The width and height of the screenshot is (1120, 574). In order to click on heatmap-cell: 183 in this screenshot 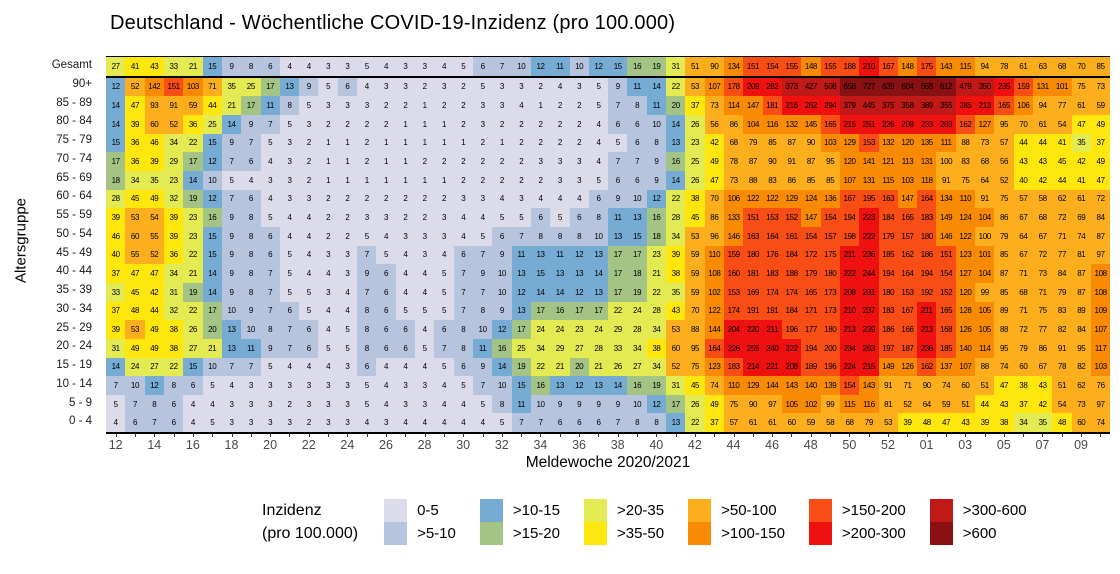, I will do `click(772, 273)`.